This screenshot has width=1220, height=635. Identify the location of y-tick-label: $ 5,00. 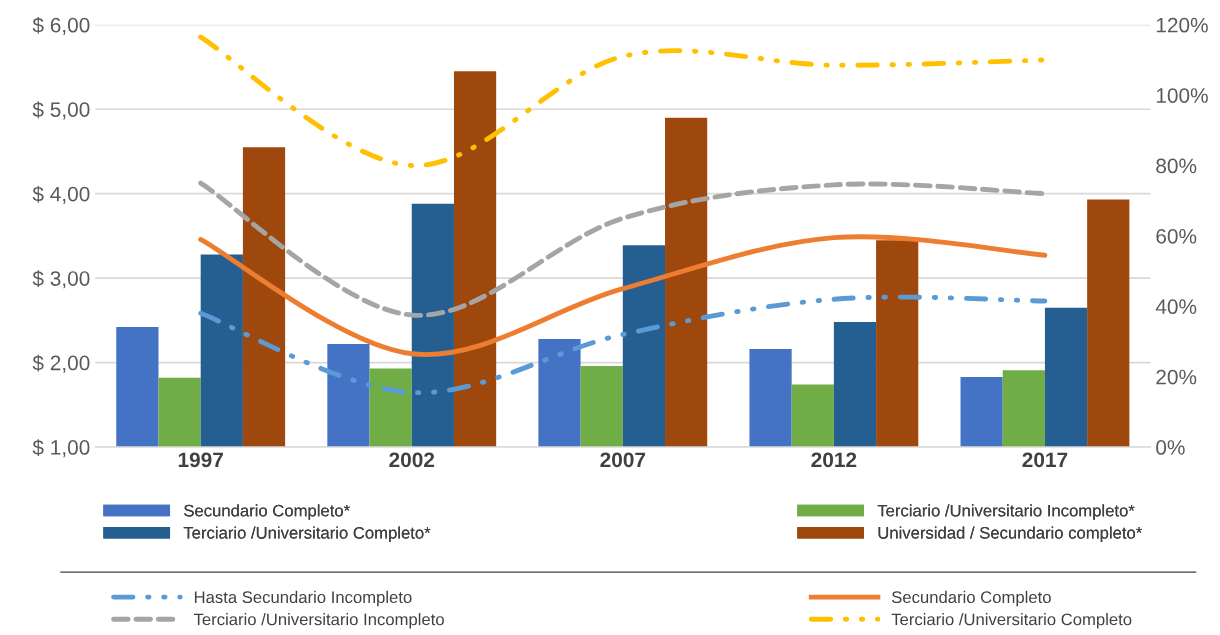
(61, 110).